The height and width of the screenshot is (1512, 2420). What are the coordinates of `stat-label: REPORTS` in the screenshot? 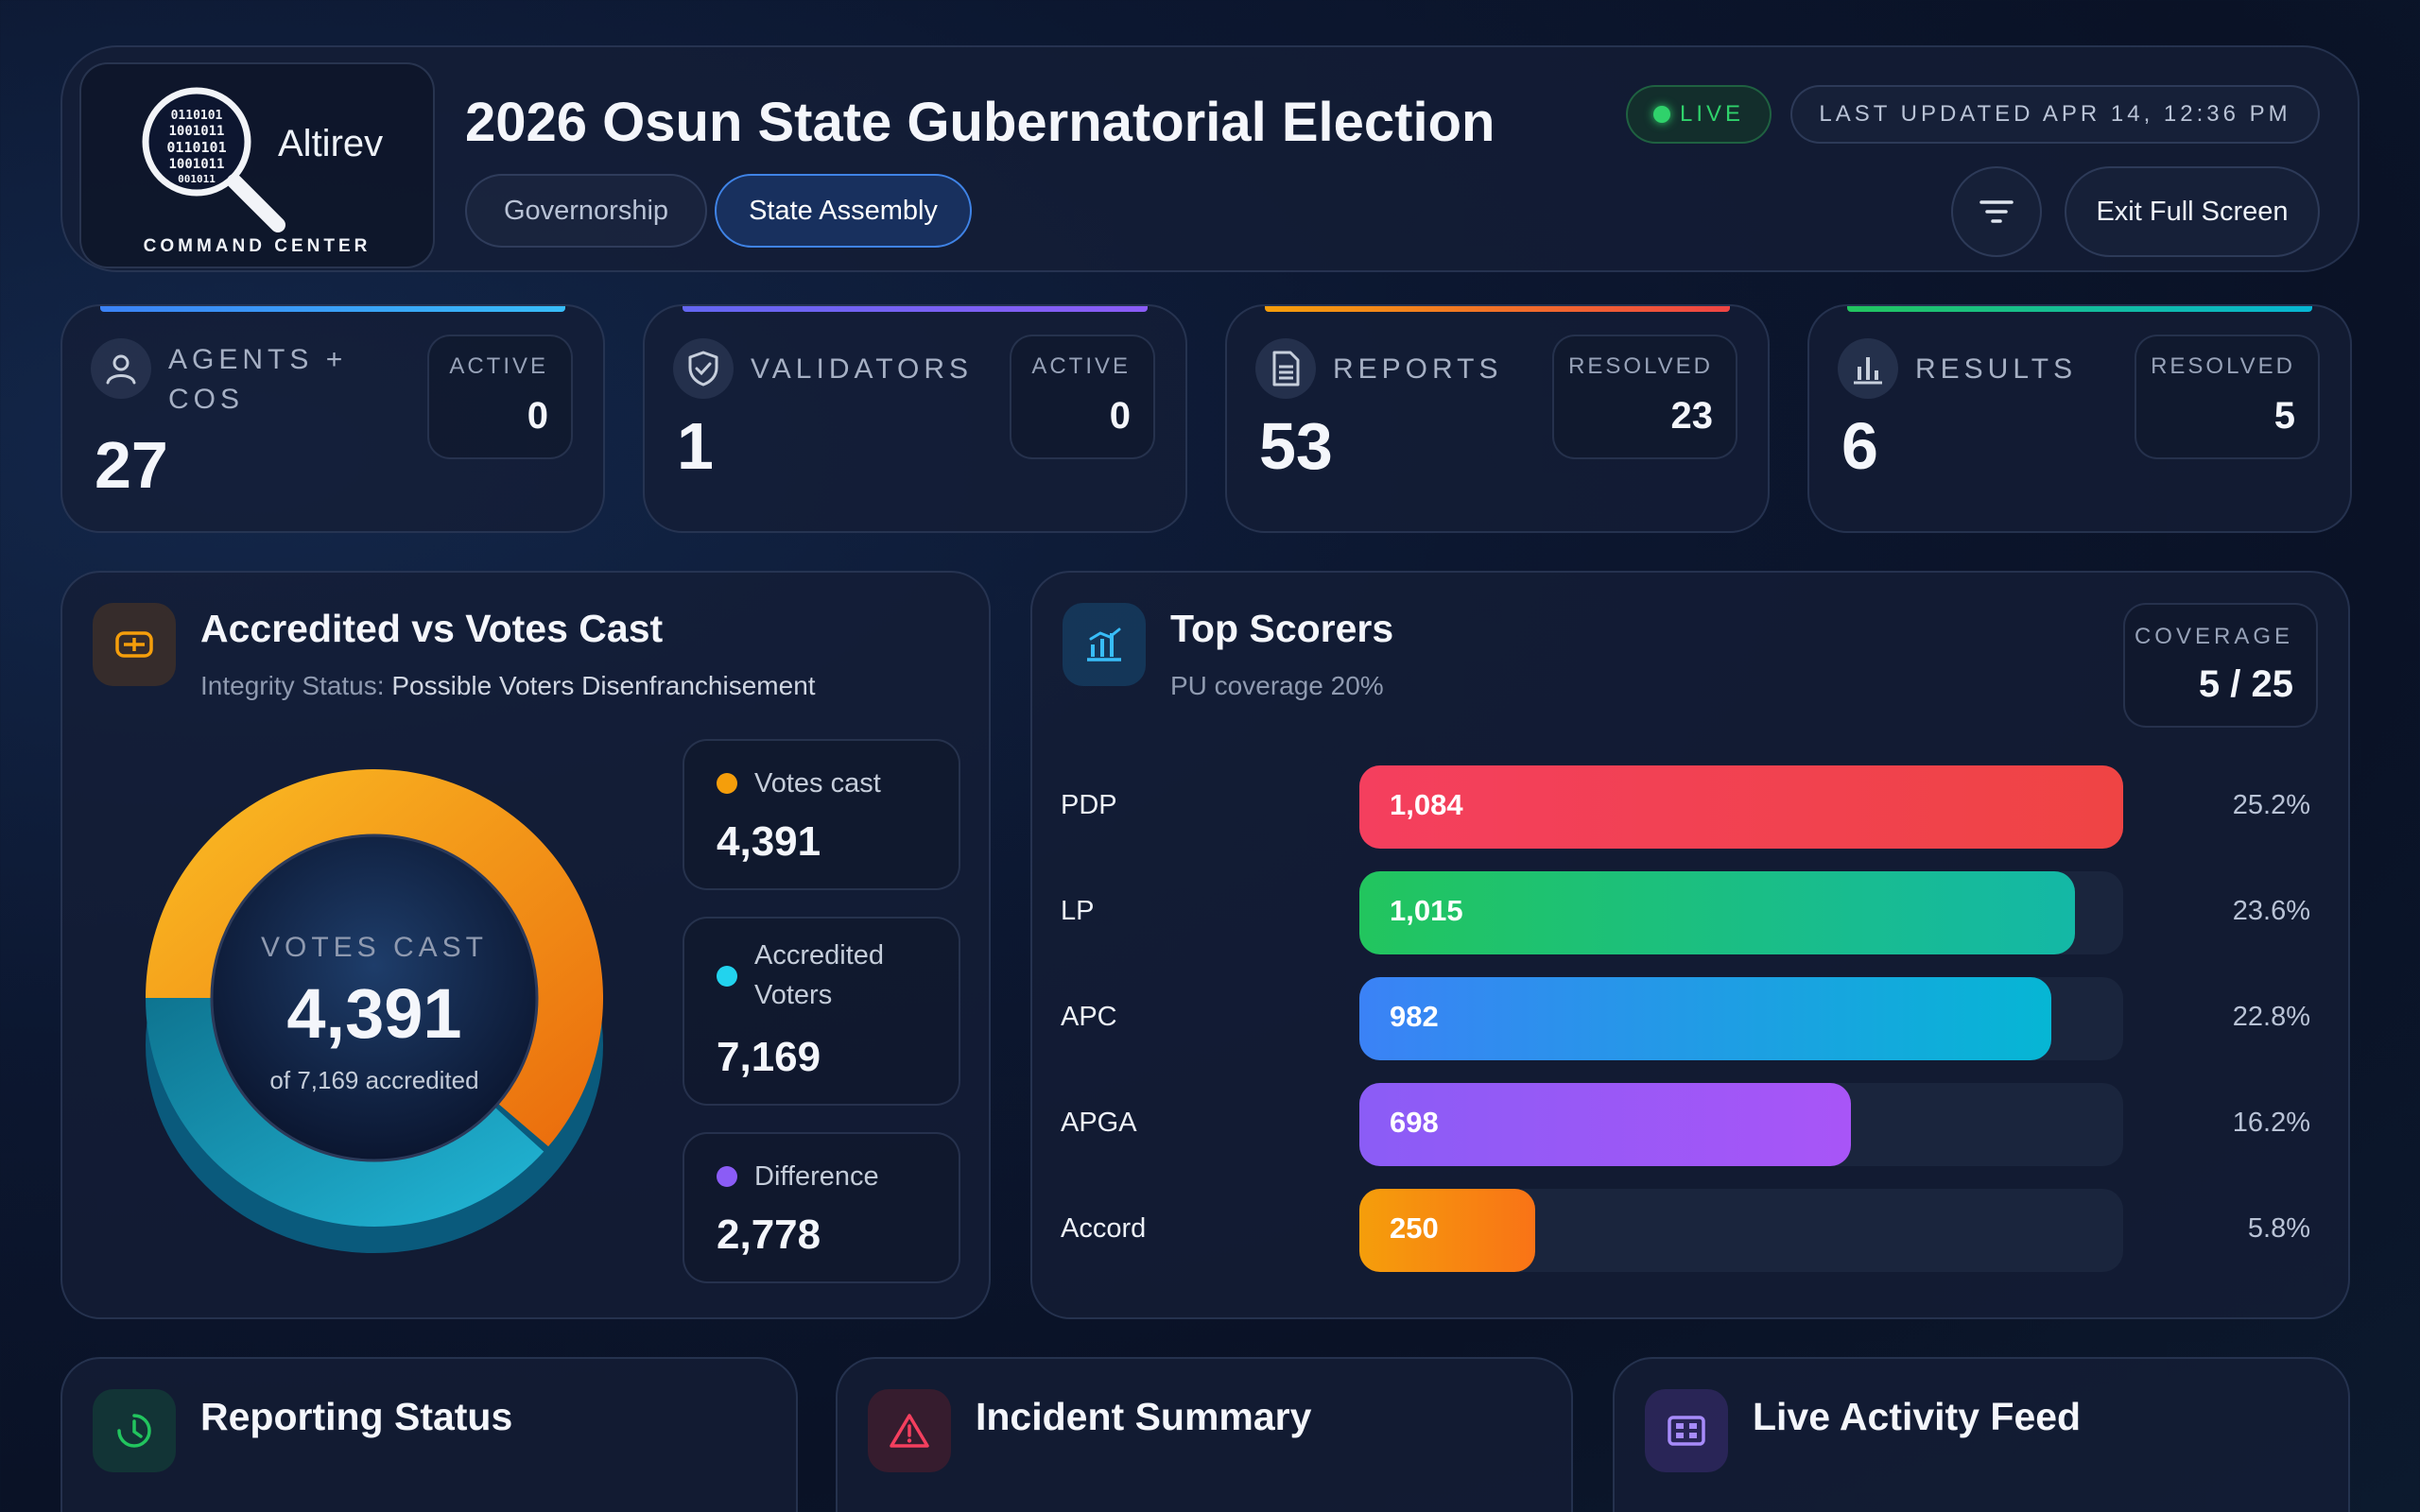 It's located at (1418, 369).